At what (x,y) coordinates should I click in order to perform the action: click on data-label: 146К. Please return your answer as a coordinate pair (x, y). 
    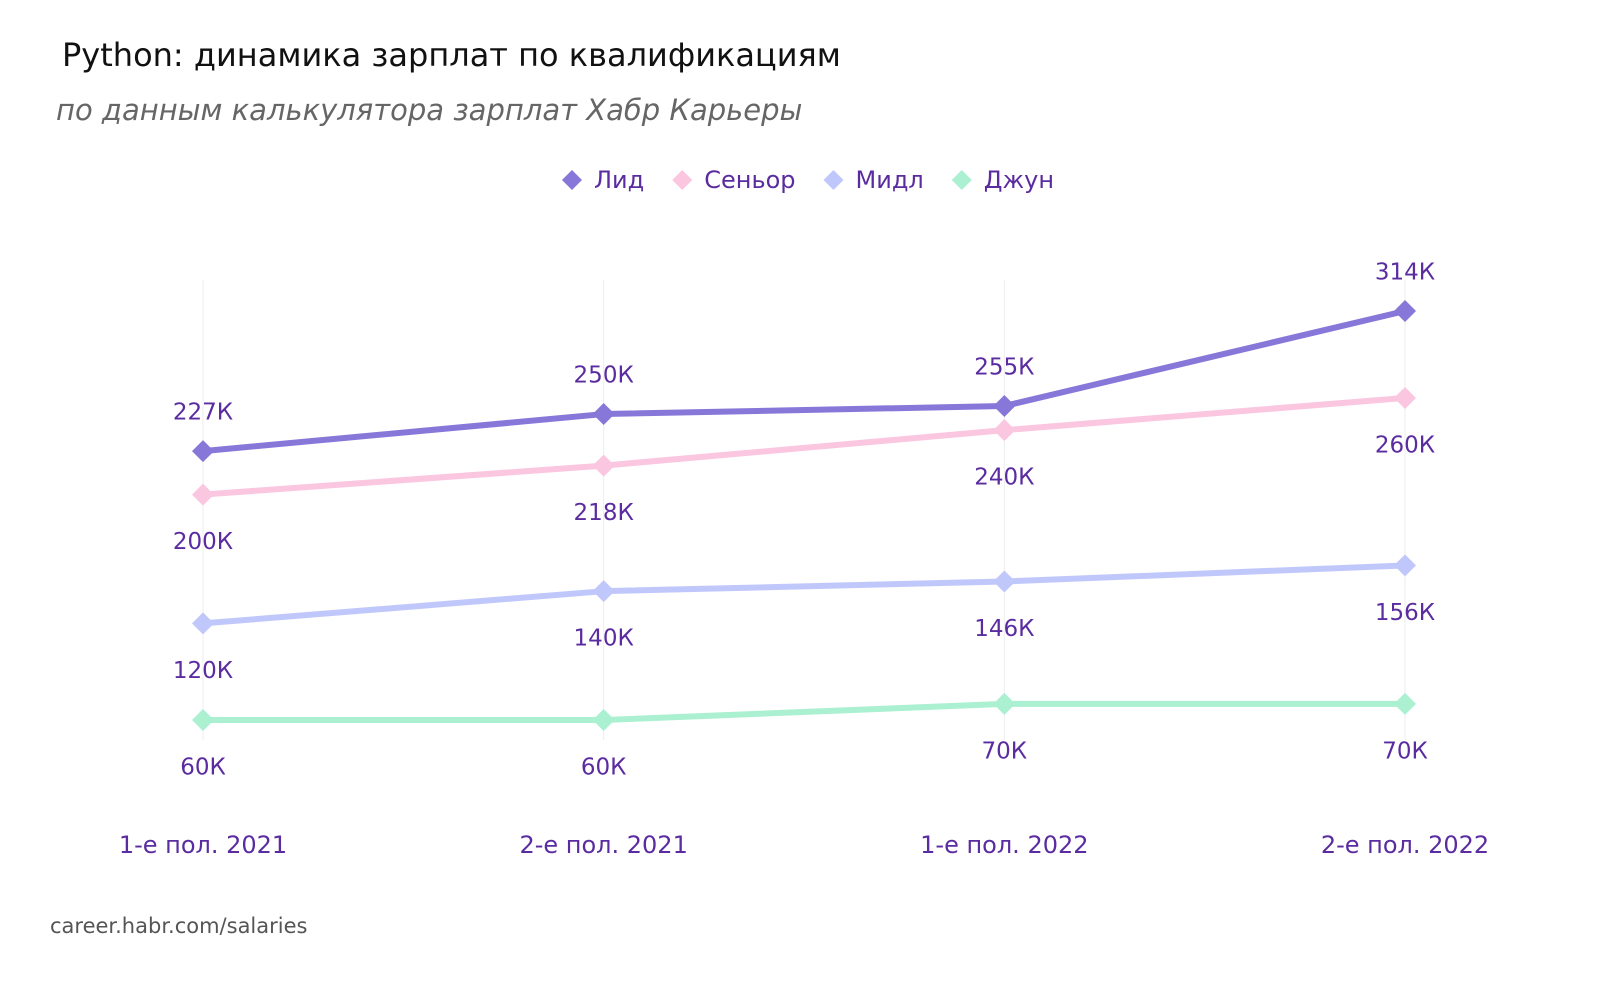
    Looking at the image, I should click on (1004, 629).